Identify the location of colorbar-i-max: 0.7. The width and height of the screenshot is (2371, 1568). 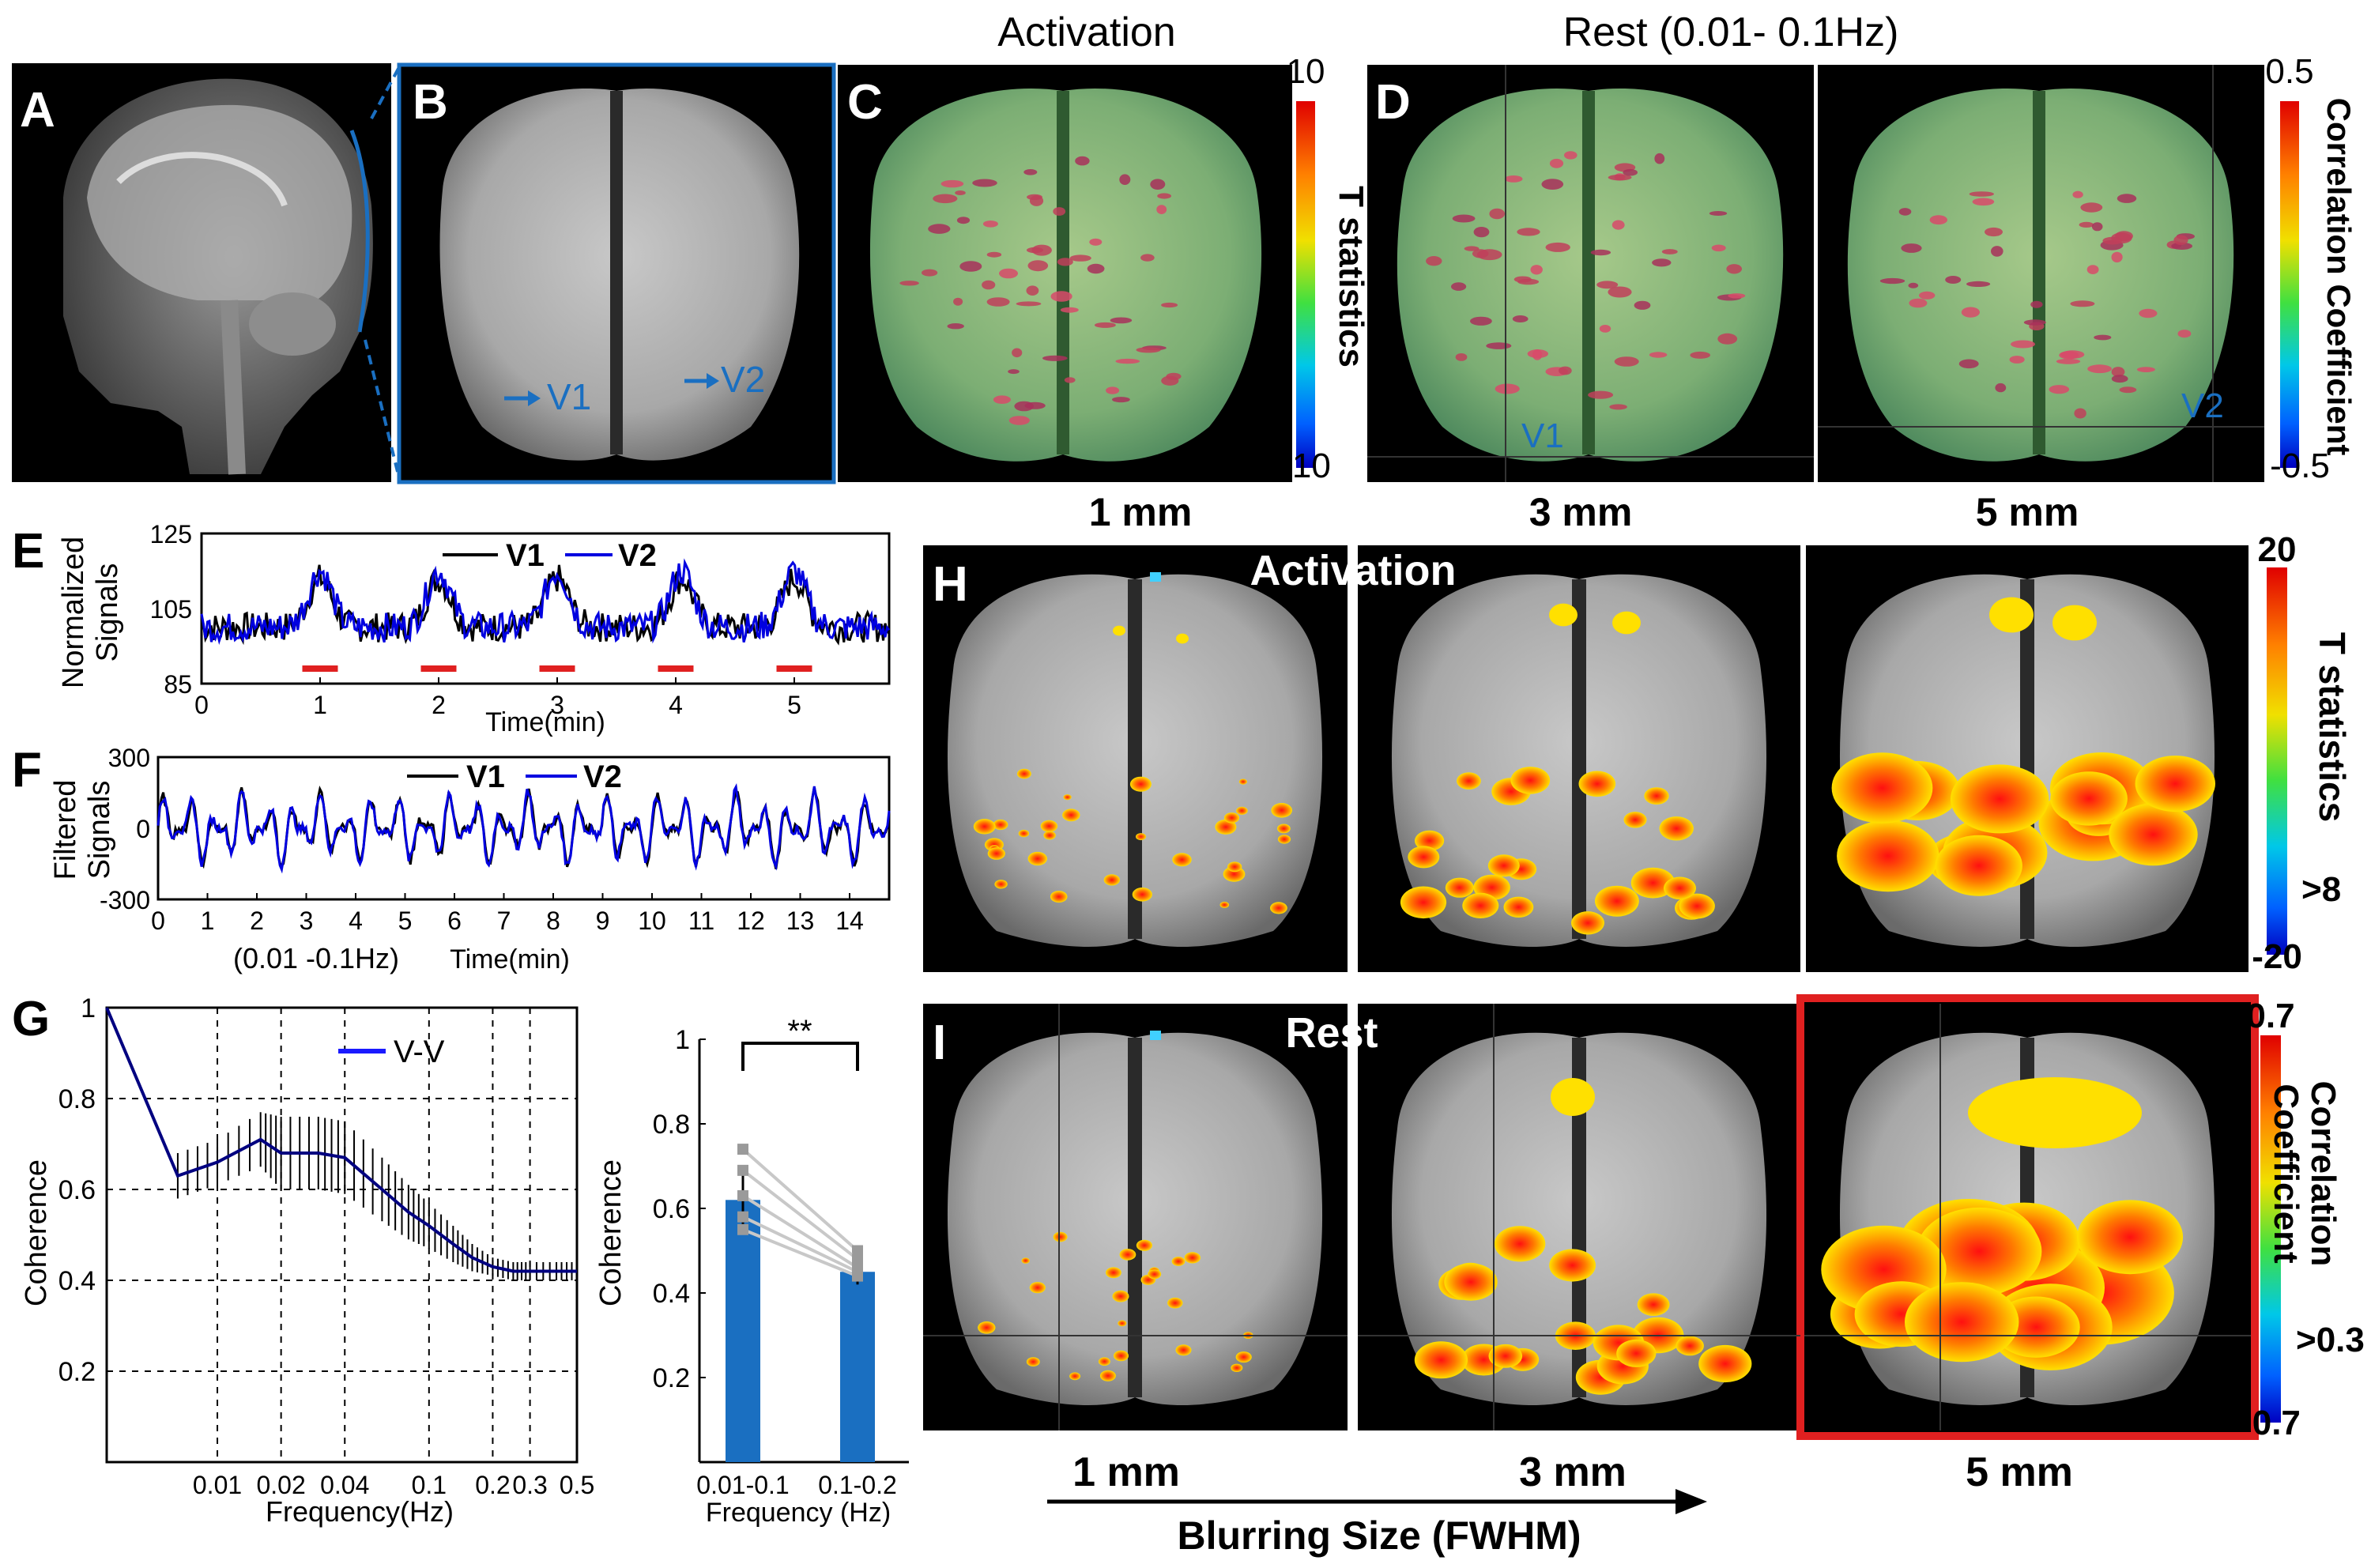
(2270, 1016).